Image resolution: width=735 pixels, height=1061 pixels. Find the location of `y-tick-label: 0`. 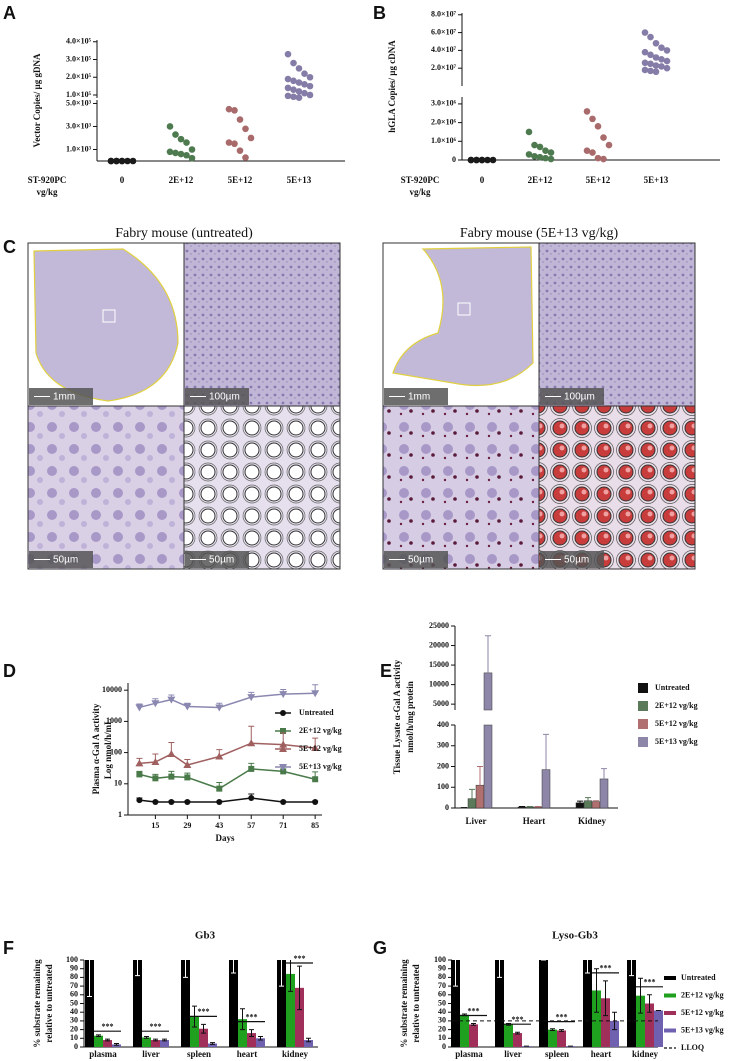

y-tick-label: 0 is located at coordinates (76, 1046).